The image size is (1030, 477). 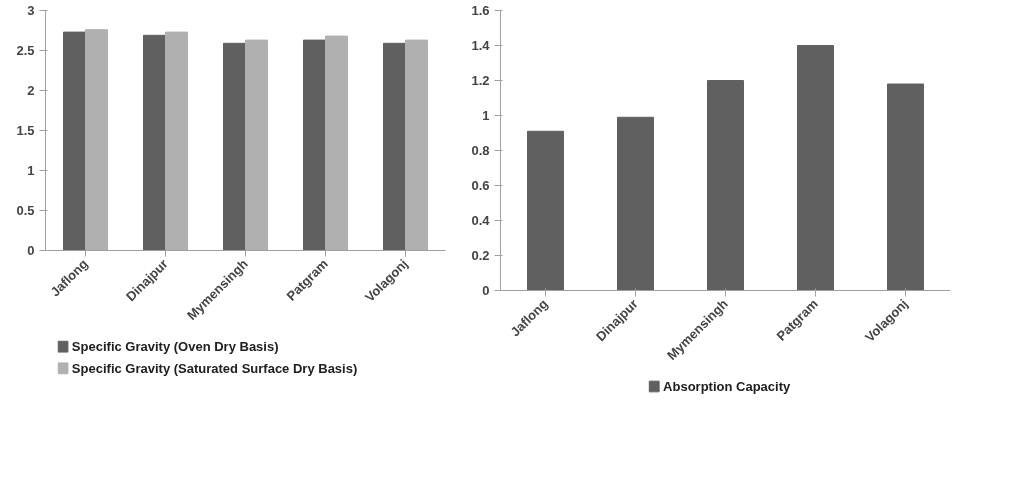 What do you see at coordinates (727, 386) in the screenshot?
I see `legend-label: Absorption Capacity` at bounding box center [727, 386].